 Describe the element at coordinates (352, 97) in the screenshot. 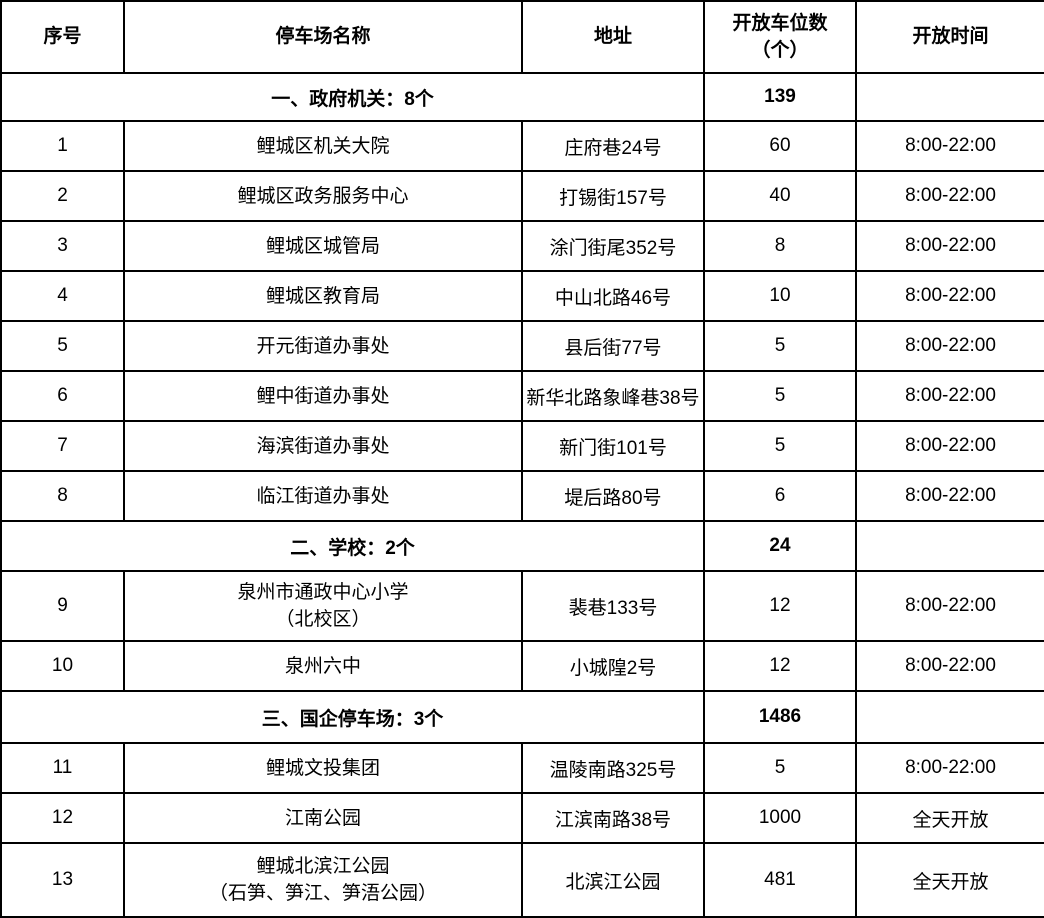

I see `section-title: 一、政府机关：8个` at that location.